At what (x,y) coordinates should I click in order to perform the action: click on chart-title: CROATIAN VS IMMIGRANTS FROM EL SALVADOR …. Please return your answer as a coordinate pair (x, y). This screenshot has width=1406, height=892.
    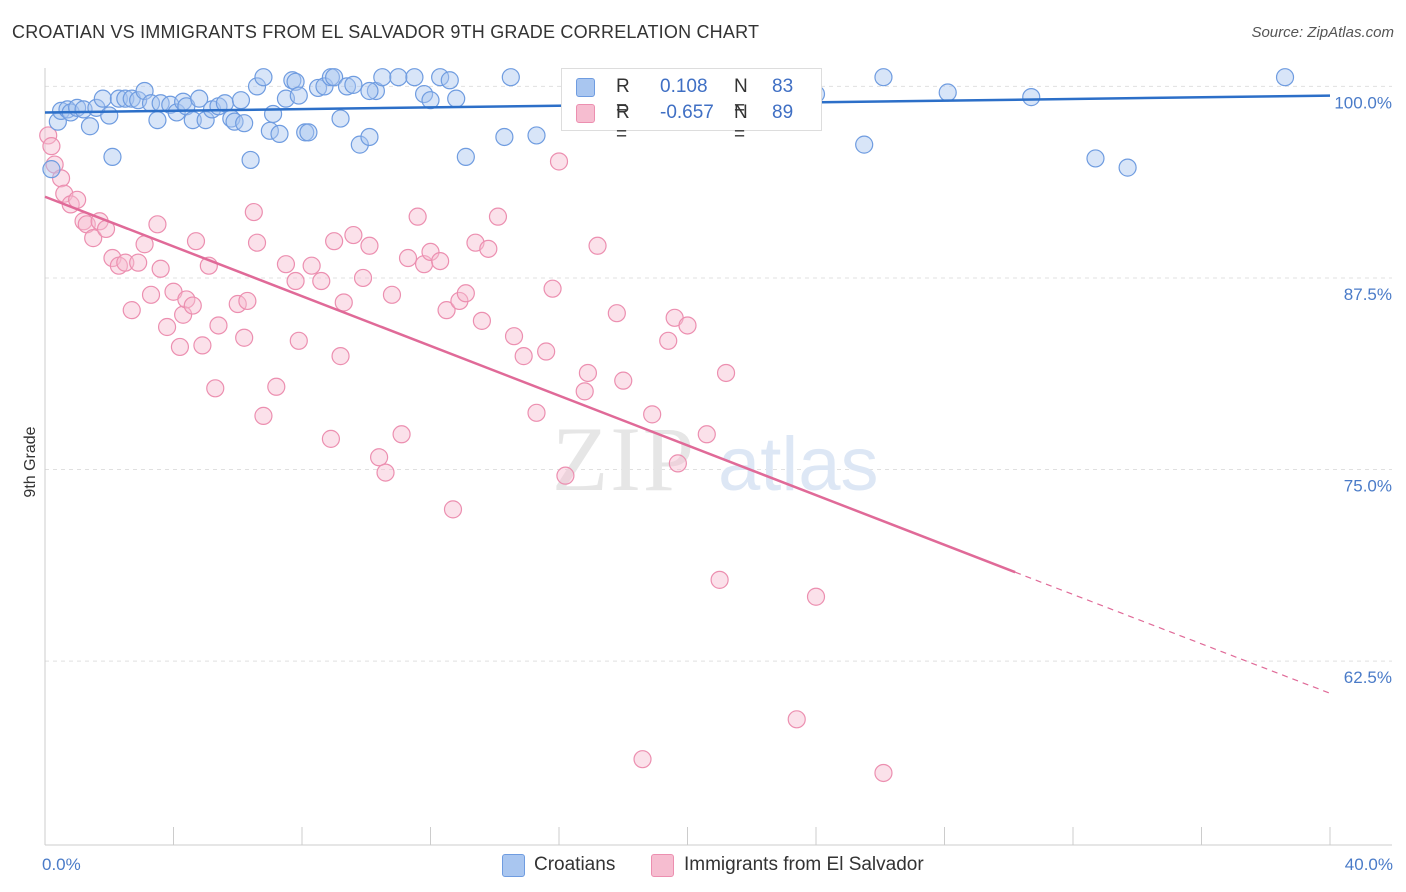
    Looking at the image, I should click on (386, 32).